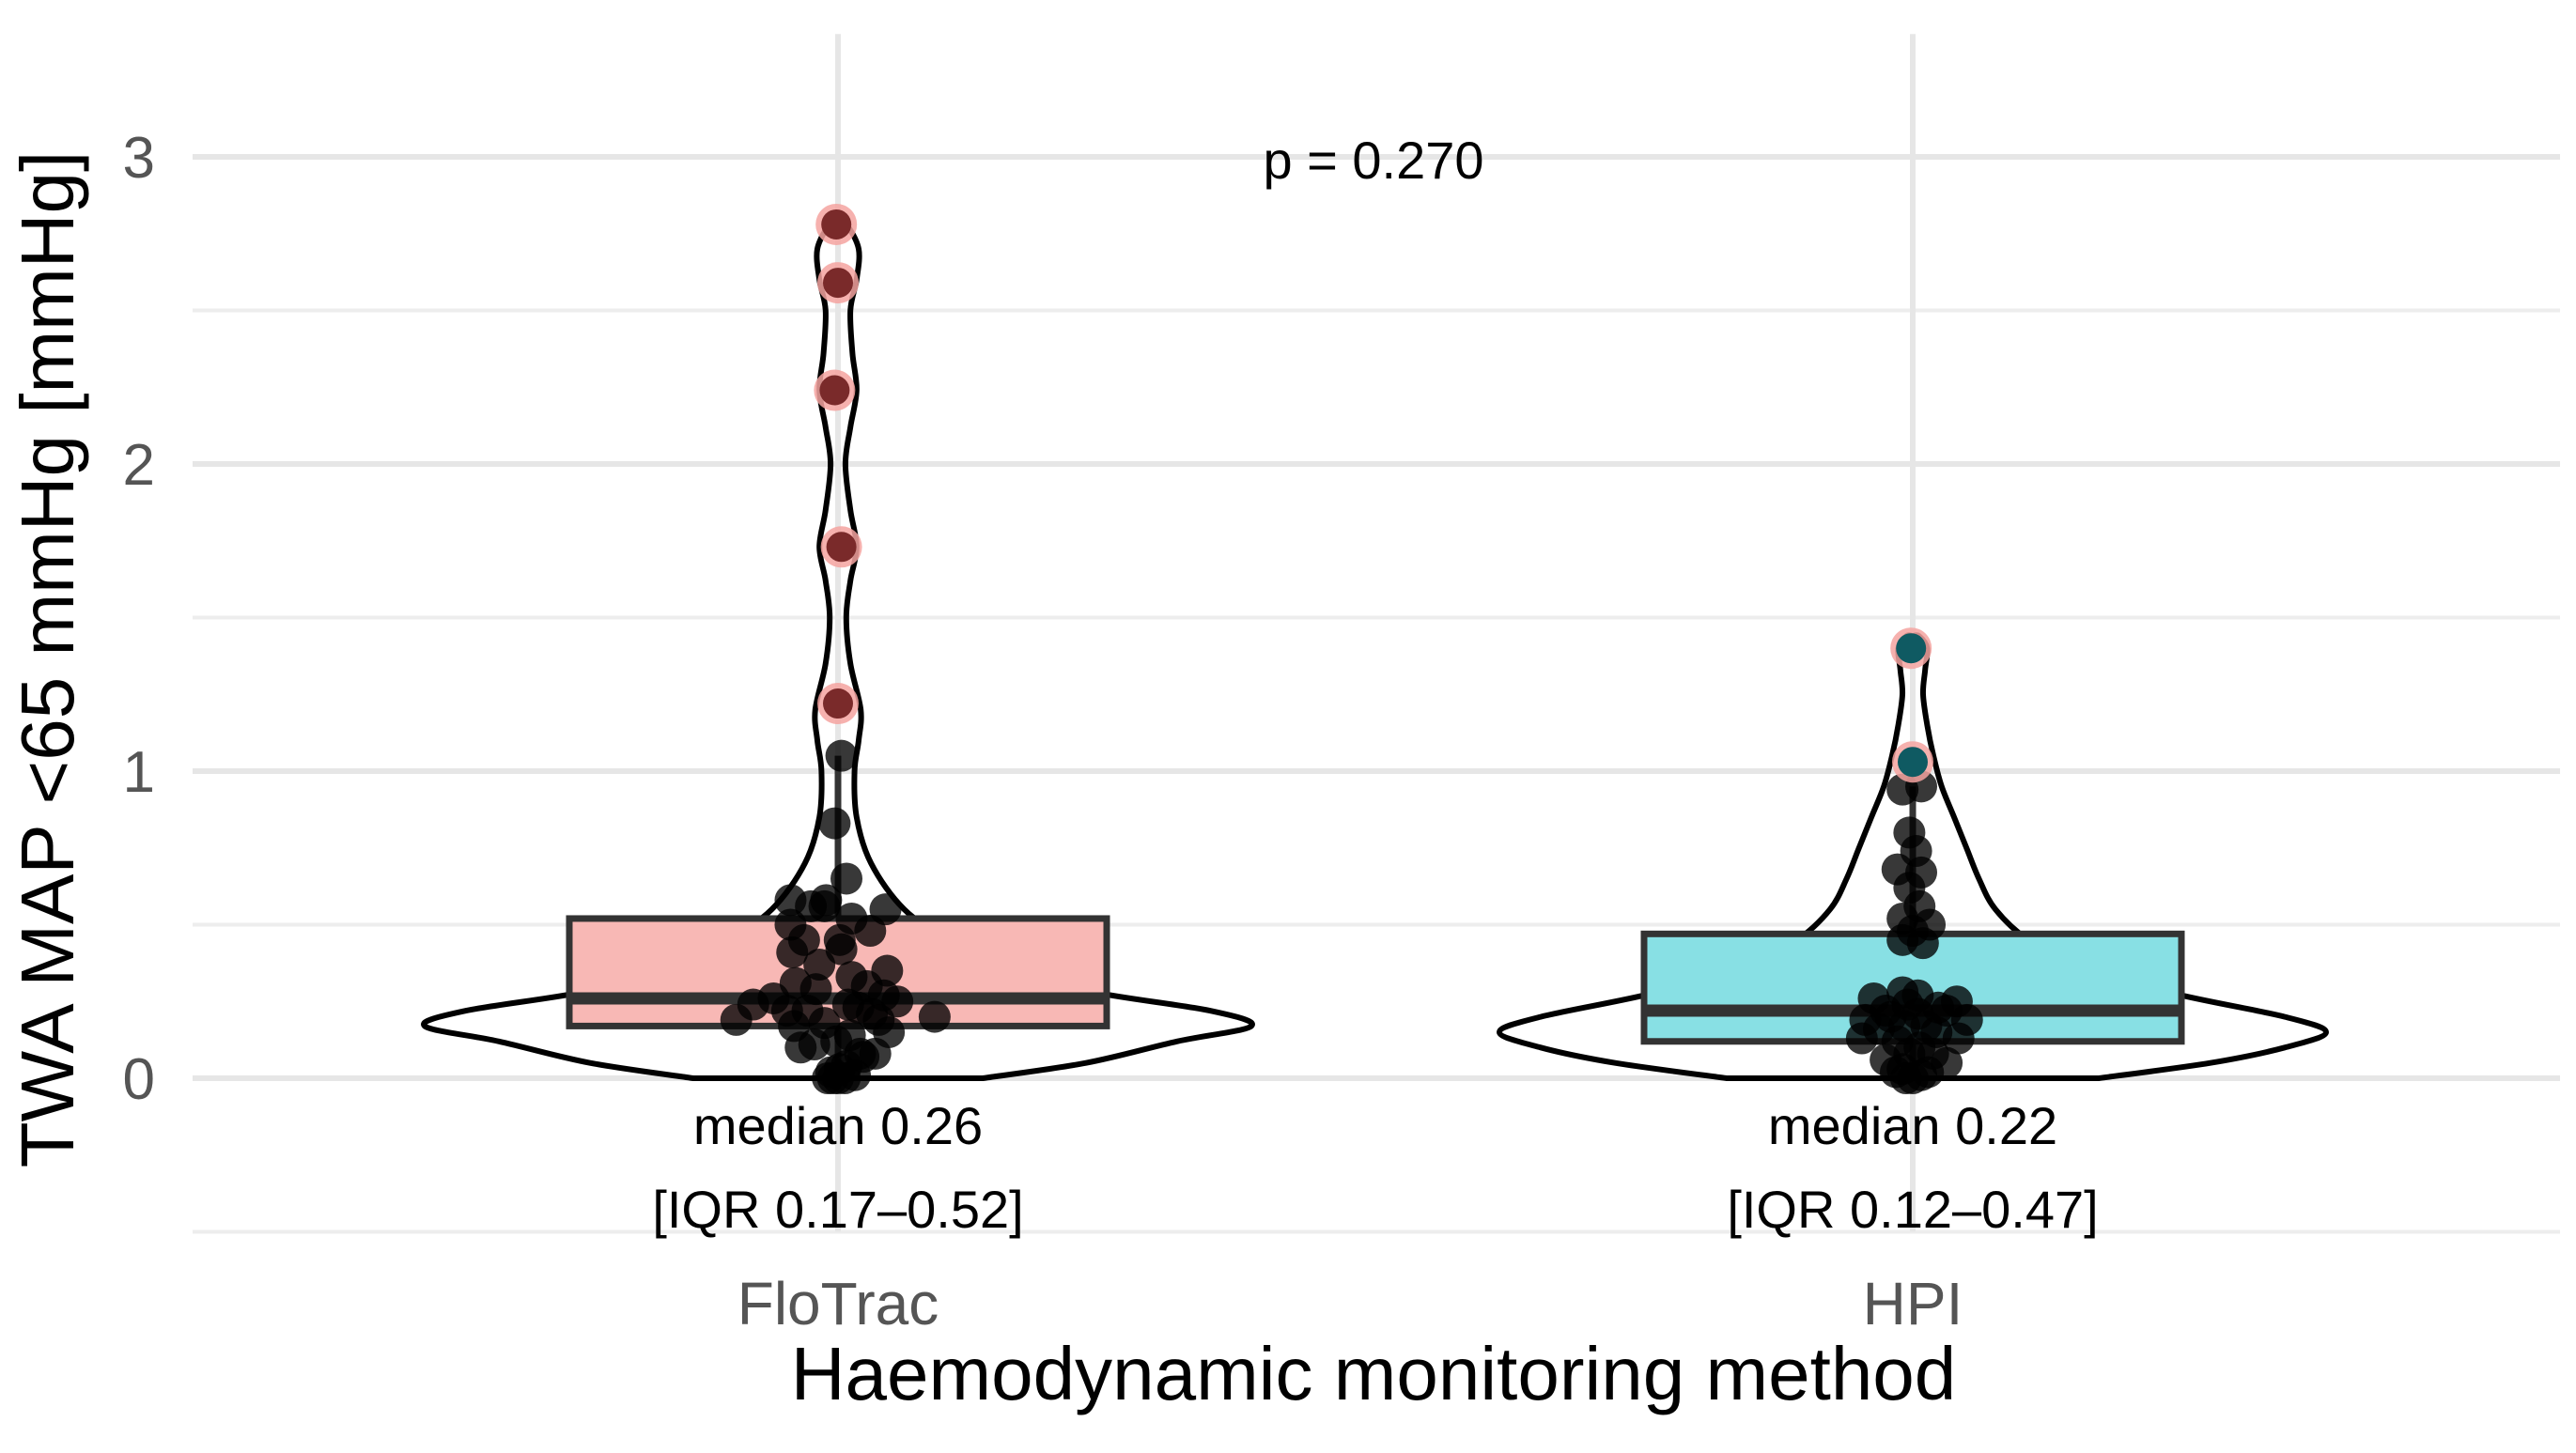 This screenshot has width=2576, height=1453. I want to click on x-axis-title: Haemodynamic monitoring method, so click(1374, 1373).